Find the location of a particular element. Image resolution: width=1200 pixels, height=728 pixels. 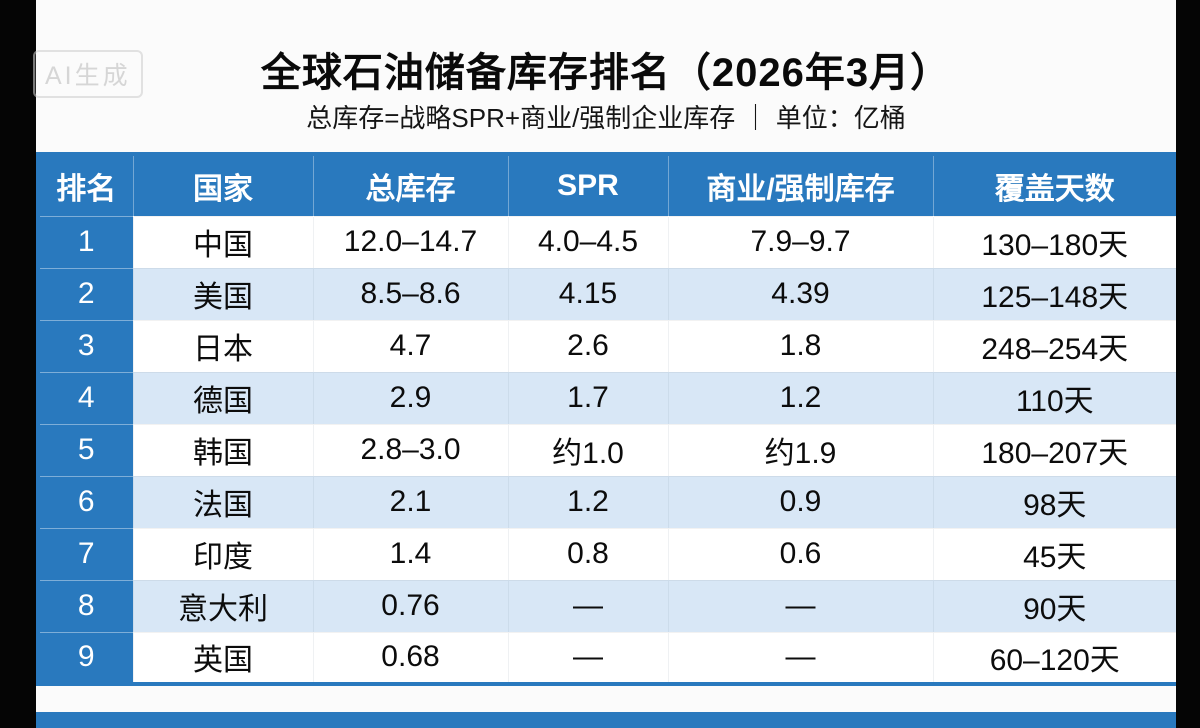

data-cell: 90天 is located at coordinates (1055, 605).